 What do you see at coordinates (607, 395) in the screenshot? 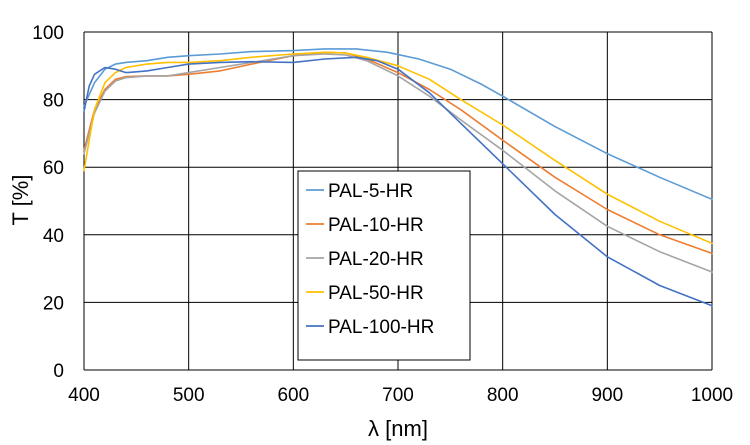
I see `x-tick-label: 900` at bounding box center [607, 395].